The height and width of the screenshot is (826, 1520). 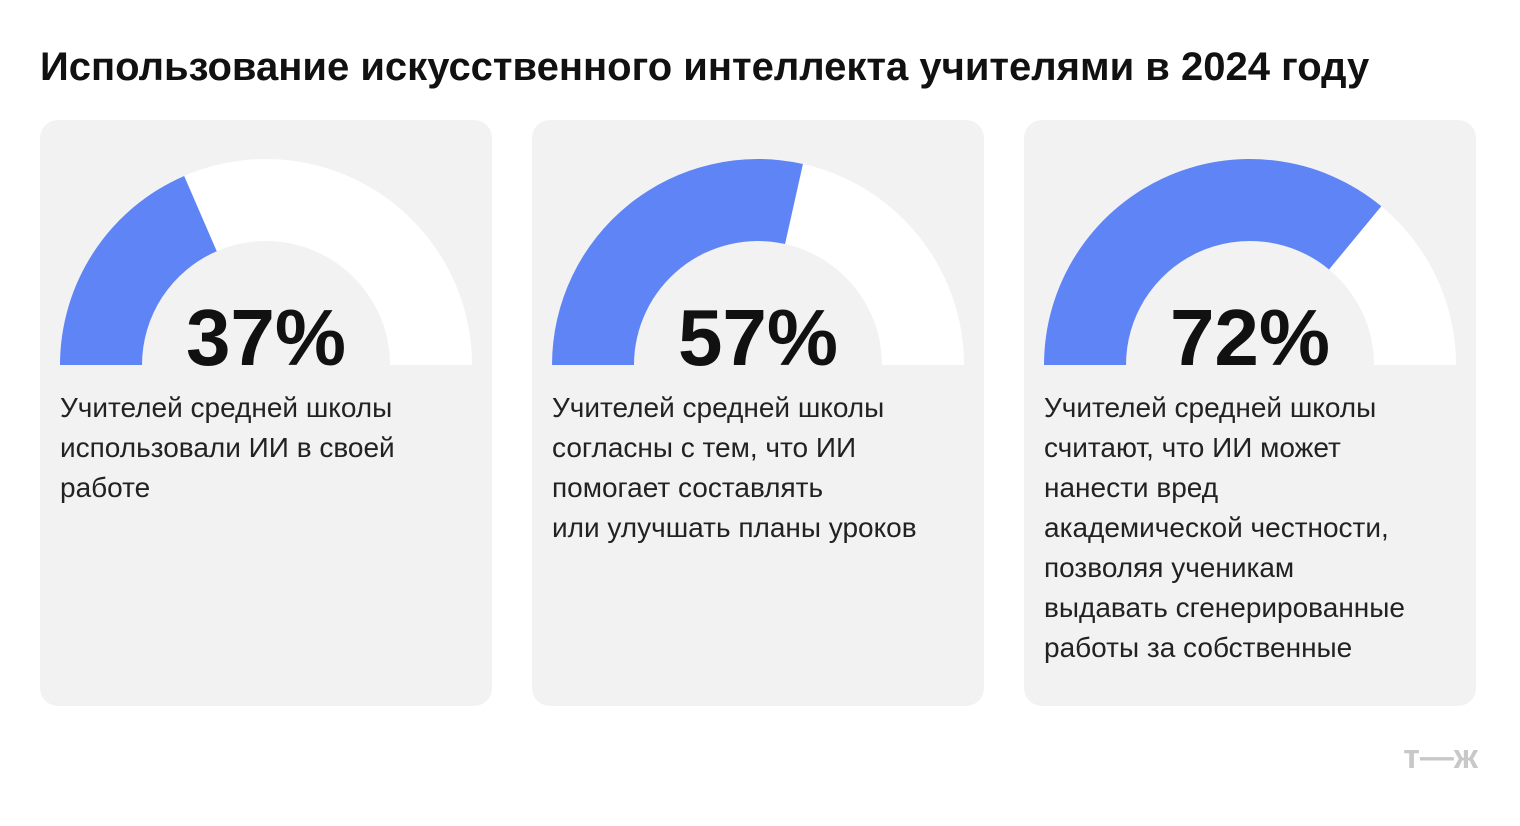 I want to click on logo: т—ж, so click(x=1441, y=757).